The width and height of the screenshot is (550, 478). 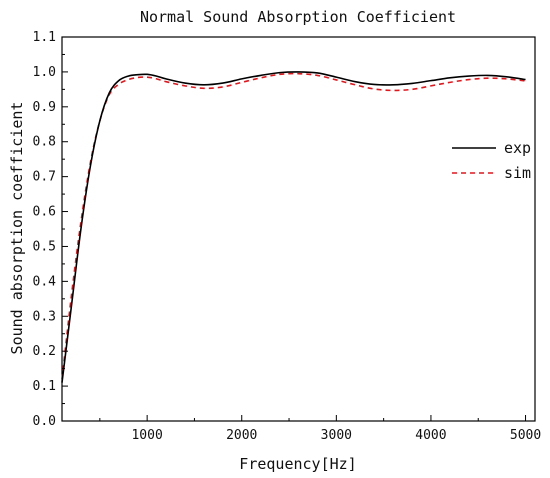 What do you see at coordinates (517, 173) in the screenshot?
I see `legend-label-sim: sim` at bounding box center [517, 173].